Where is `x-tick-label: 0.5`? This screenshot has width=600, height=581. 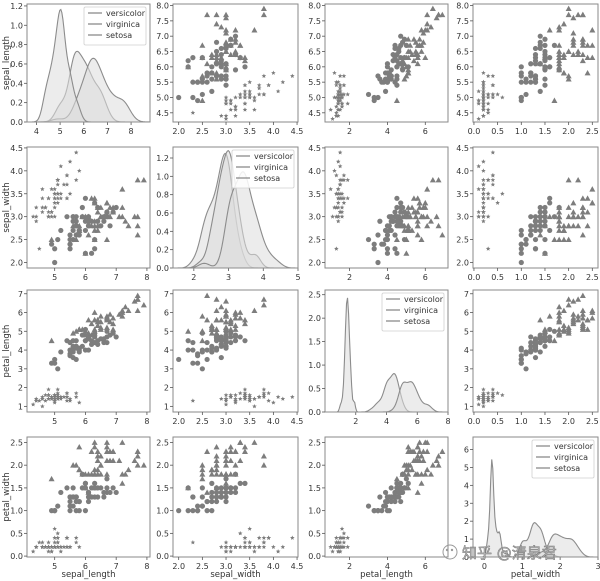
x-tick-label: 0.5 is located at coordinates (497, 421).